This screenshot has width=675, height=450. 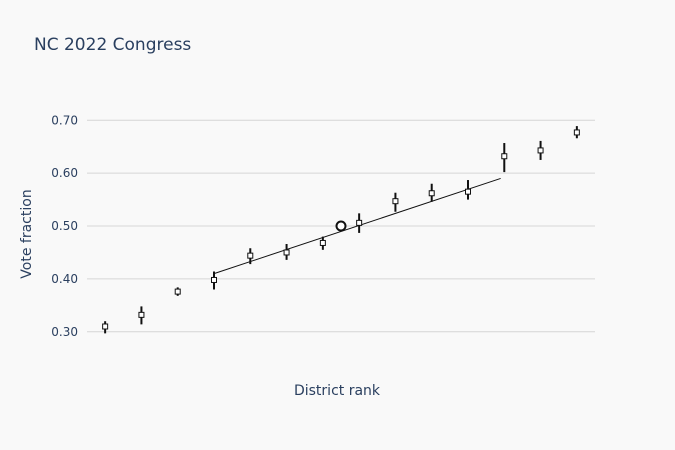 What do you see at coordinates (112, 45) in the screenshot?
I see `chart-title: NC 2022 Congress` at bounding box center [112, 45].